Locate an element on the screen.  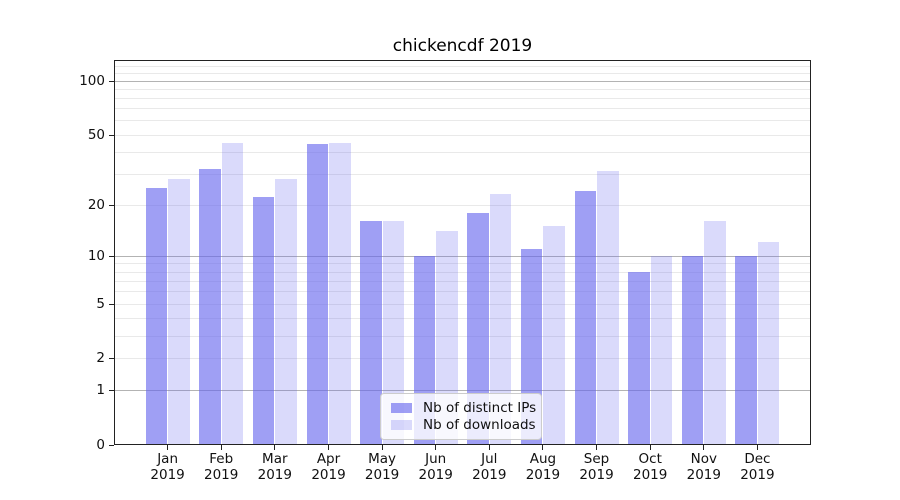
y-tick-label: 10 is located at coordinates (96, 255).